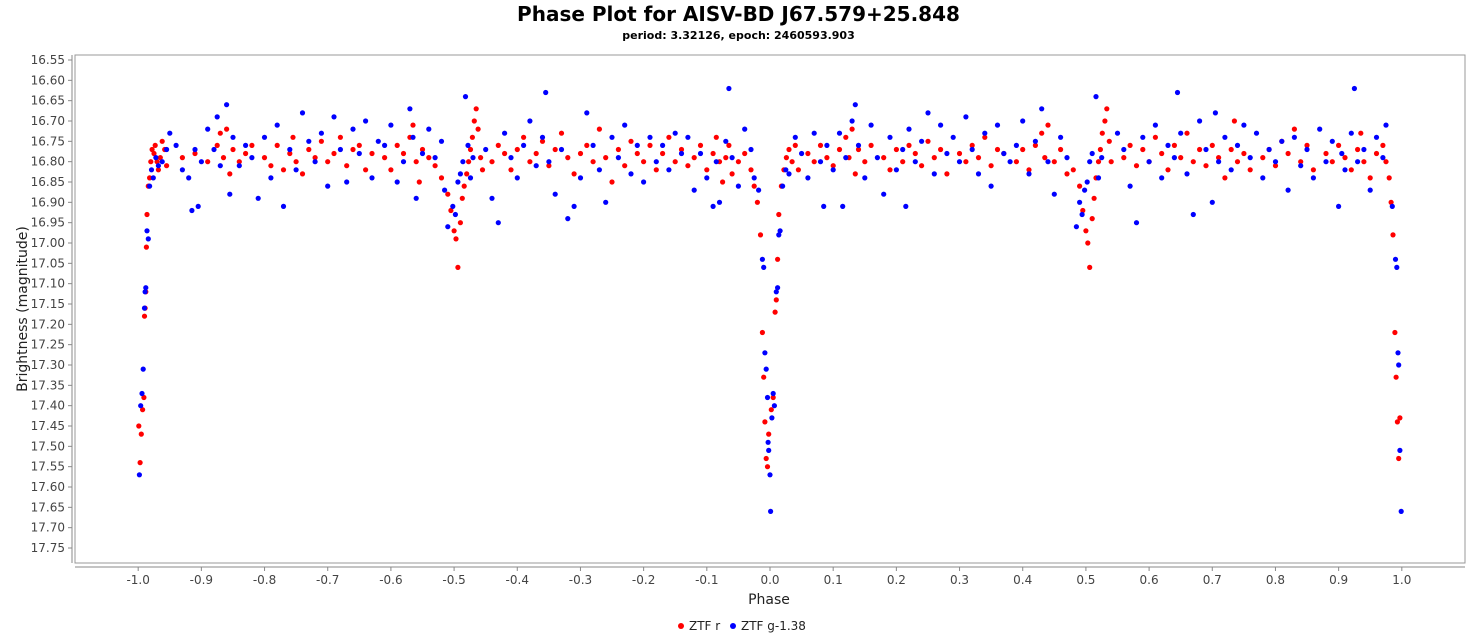  Describe the element at coordinates (1401, 580) in the screenshot. I see `x-tick-label: 1.0` at that location.